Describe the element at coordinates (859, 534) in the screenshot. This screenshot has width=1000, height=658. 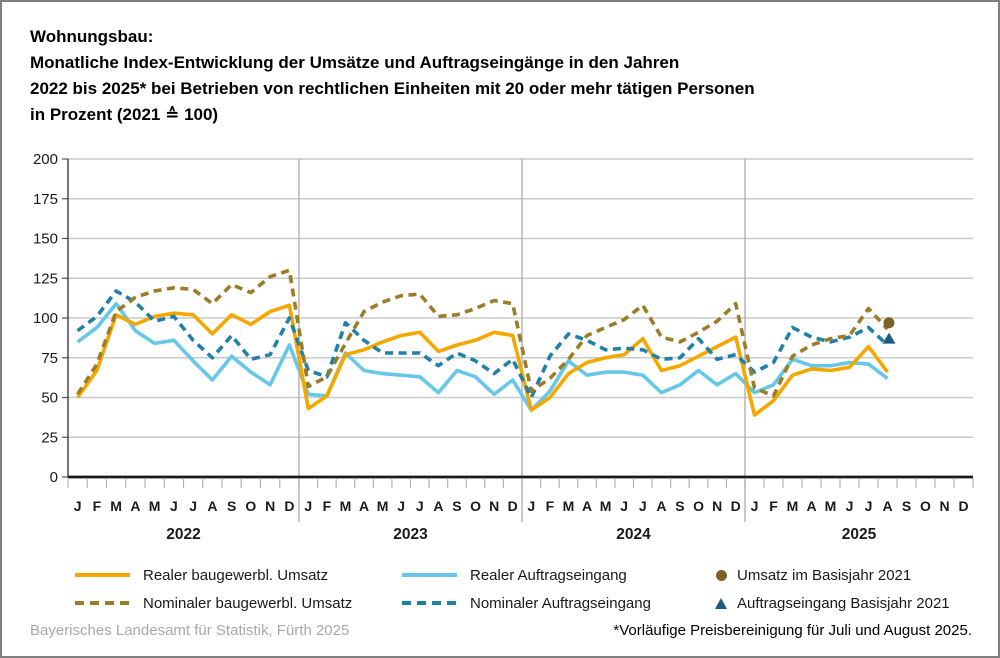
I see `year-label: 2025` at that location.